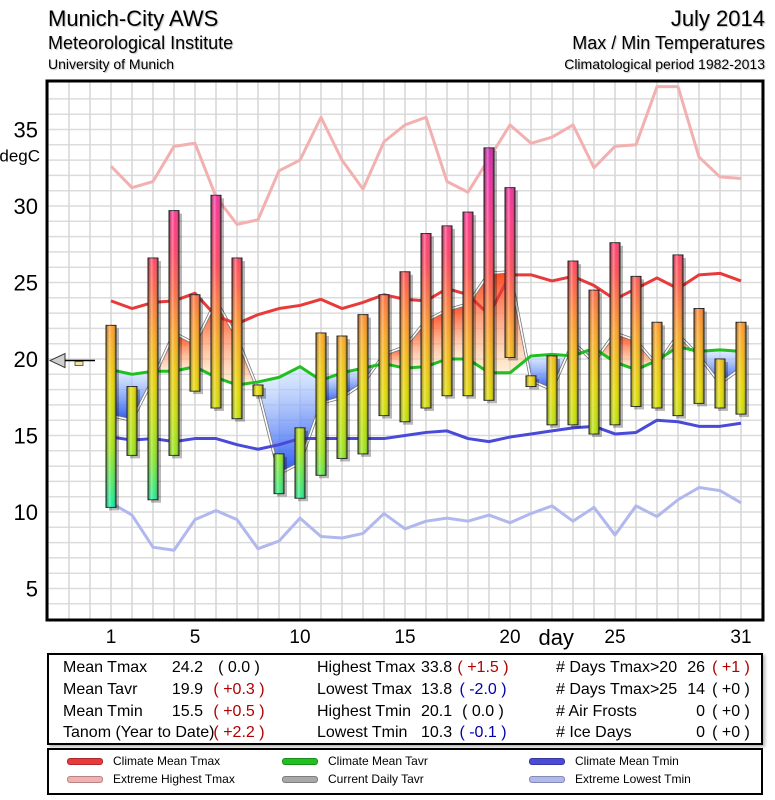 This screenshot has width=775, height=800. Describe the element at coordinates (483, 689) in the screenshot. I see `stat-anomaly: ( -2.0 )` at that location.